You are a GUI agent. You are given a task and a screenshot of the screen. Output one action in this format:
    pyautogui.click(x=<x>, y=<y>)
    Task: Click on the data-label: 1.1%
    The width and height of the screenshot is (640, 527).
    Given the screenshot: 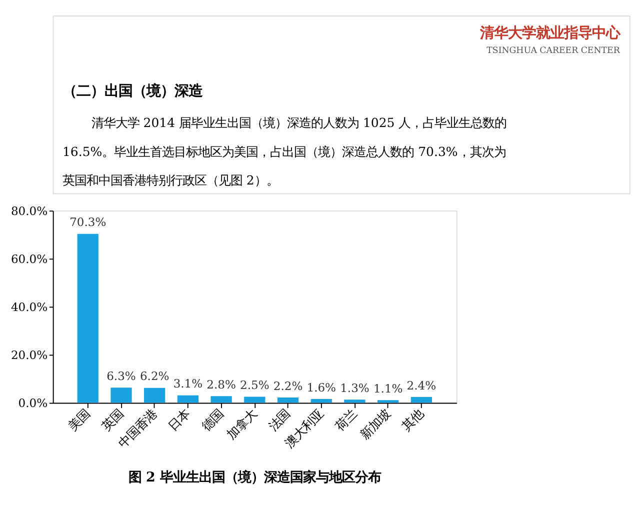 What is the action you would take?
    pyautogui.click(x=388, y=388)
    